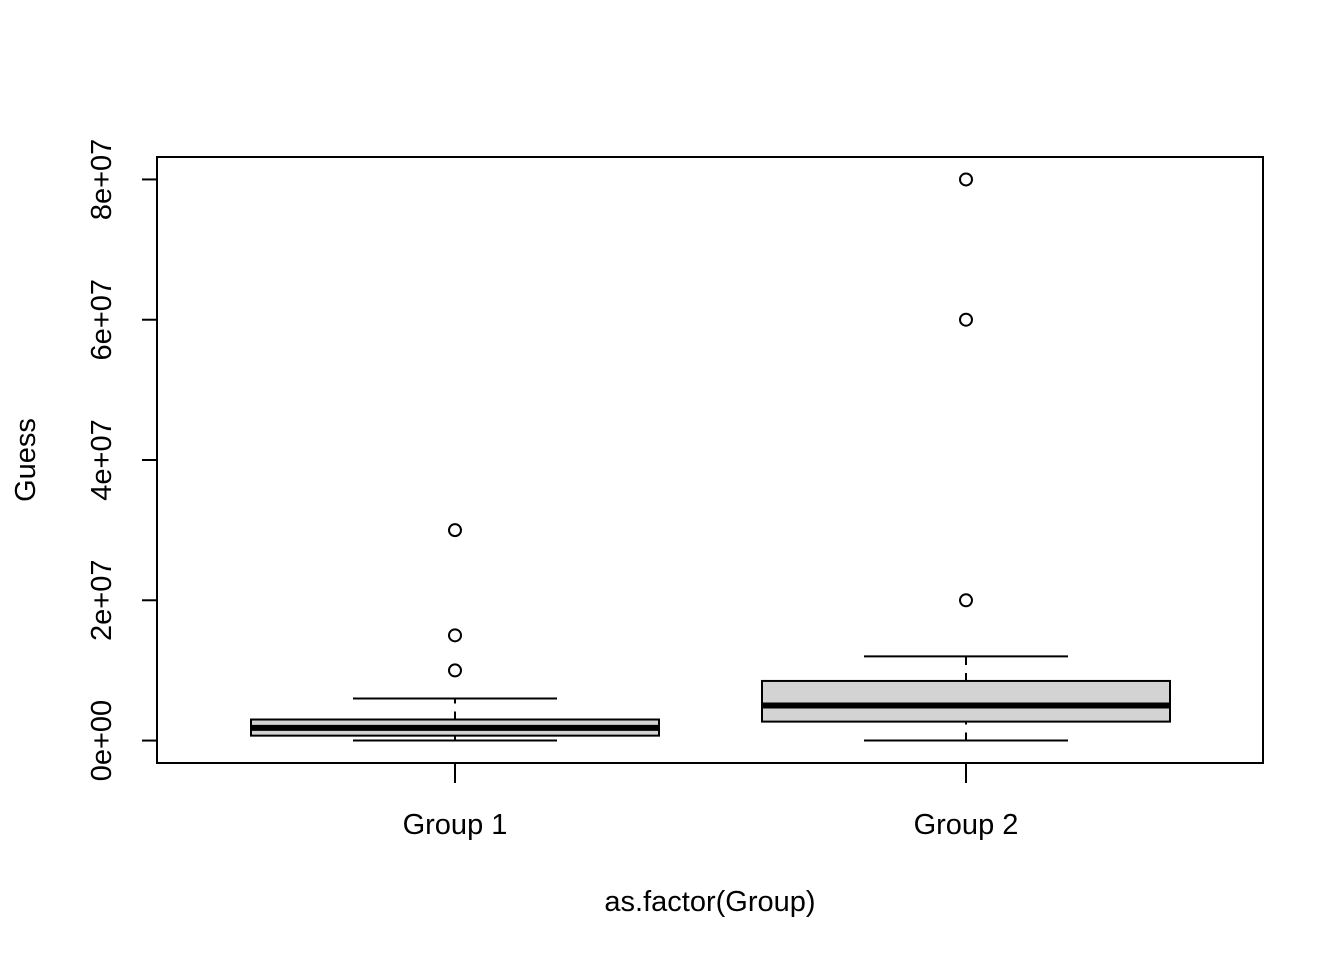 The image size is (1344, 960). Describe the element at coordinates (102, 179) in the screenshot. I see `y-tick-label: 8e+07` at that location.